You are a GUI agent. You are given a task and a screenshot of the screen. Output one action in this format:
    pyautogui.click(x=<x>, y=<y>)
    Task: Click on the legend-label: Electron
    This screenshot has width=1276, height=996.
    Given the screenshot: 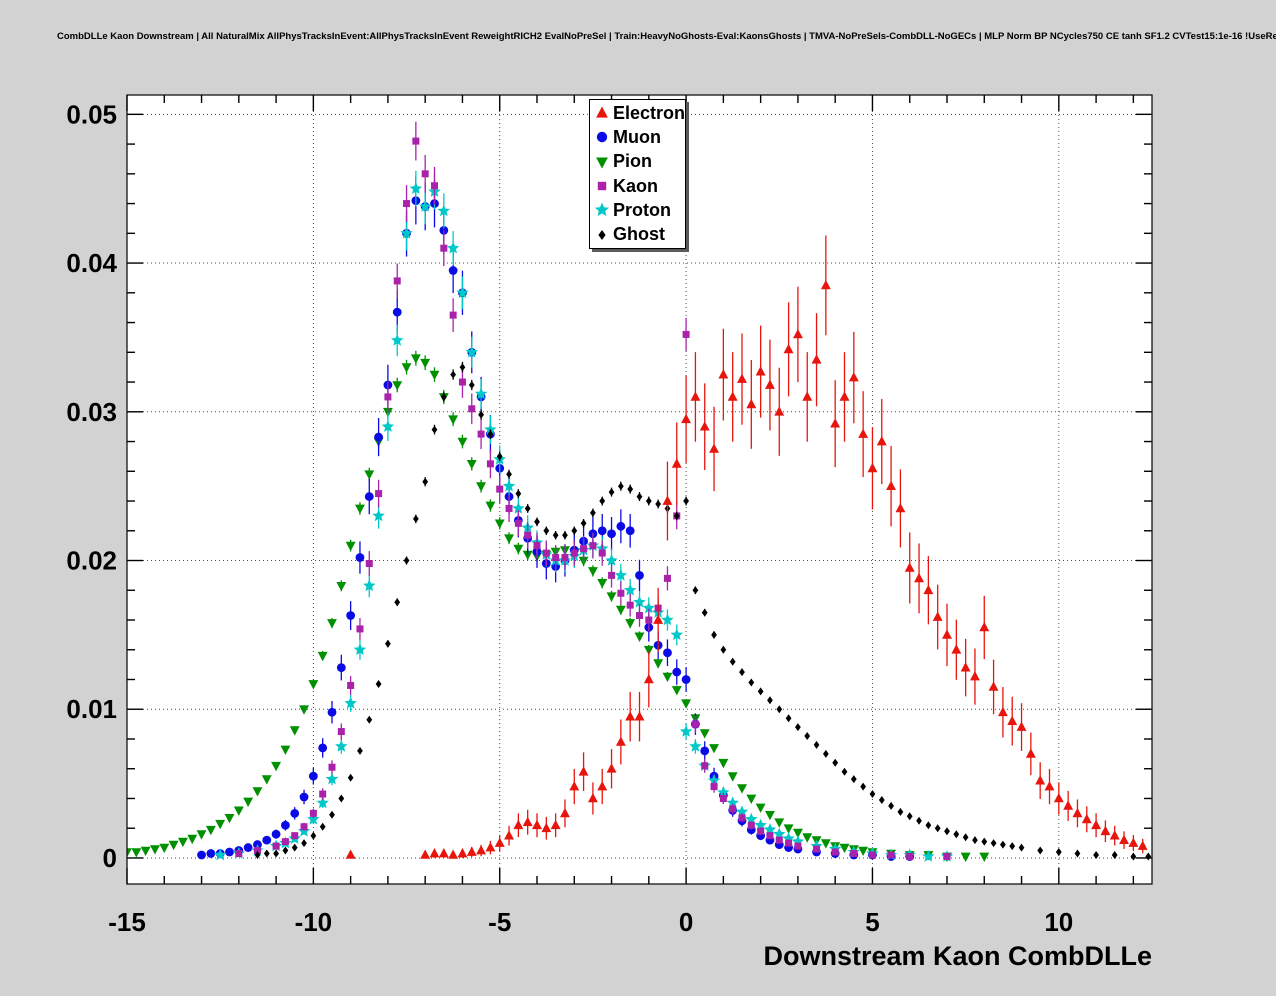 What is the action you would take?
    pyautogui.click(x=649, y=112)
    